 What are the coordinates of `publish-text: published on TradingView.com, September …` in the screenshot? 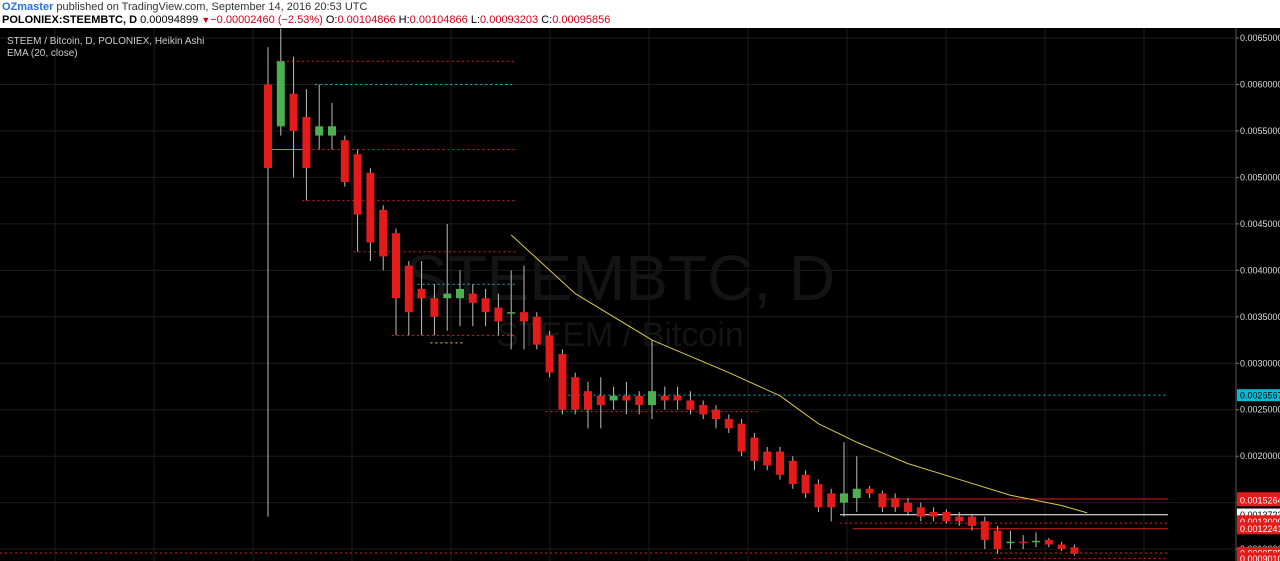 It's located at (212, 7).